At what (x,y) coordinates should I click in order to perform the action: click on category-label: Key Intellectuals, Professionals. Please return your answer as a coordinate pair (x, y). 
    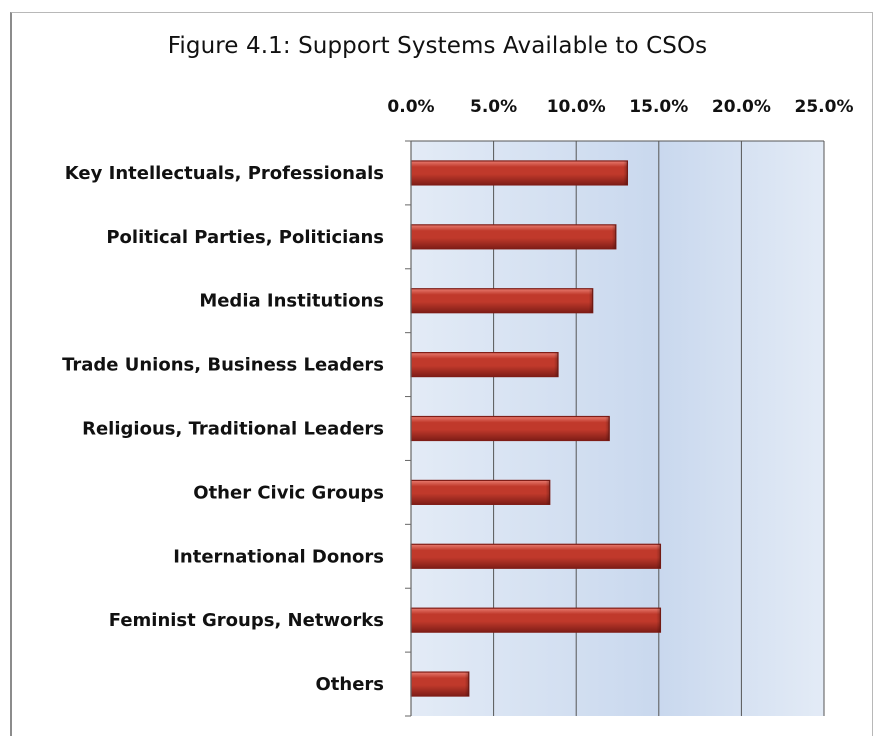
    Looking at the image, I should click on (224, 173).